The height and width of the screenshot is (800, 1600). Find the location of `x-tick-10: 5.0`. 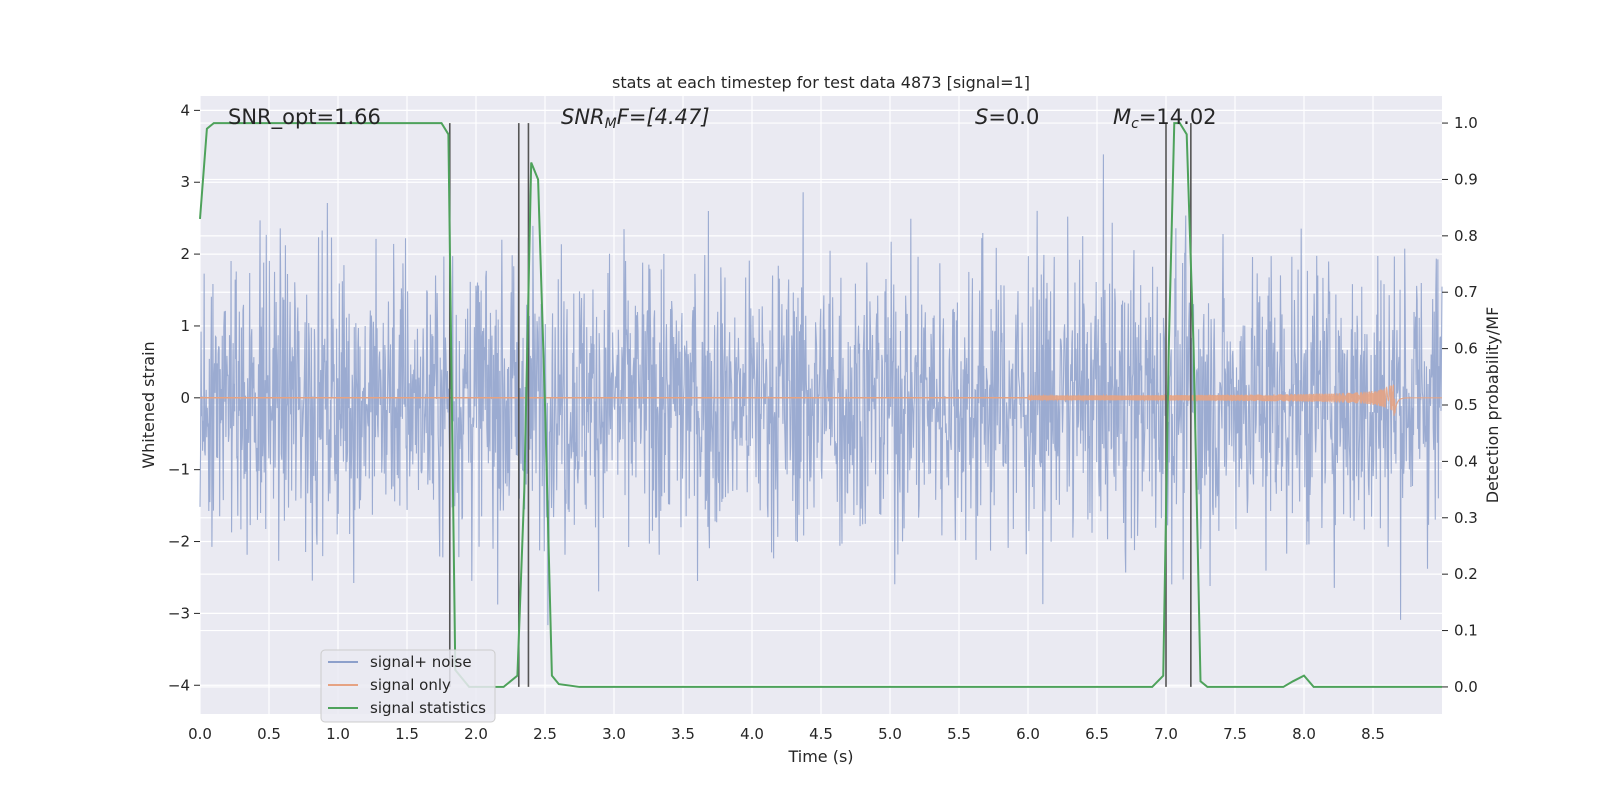

x-tick-10: 5.0 is located at coordinates (890, 734).